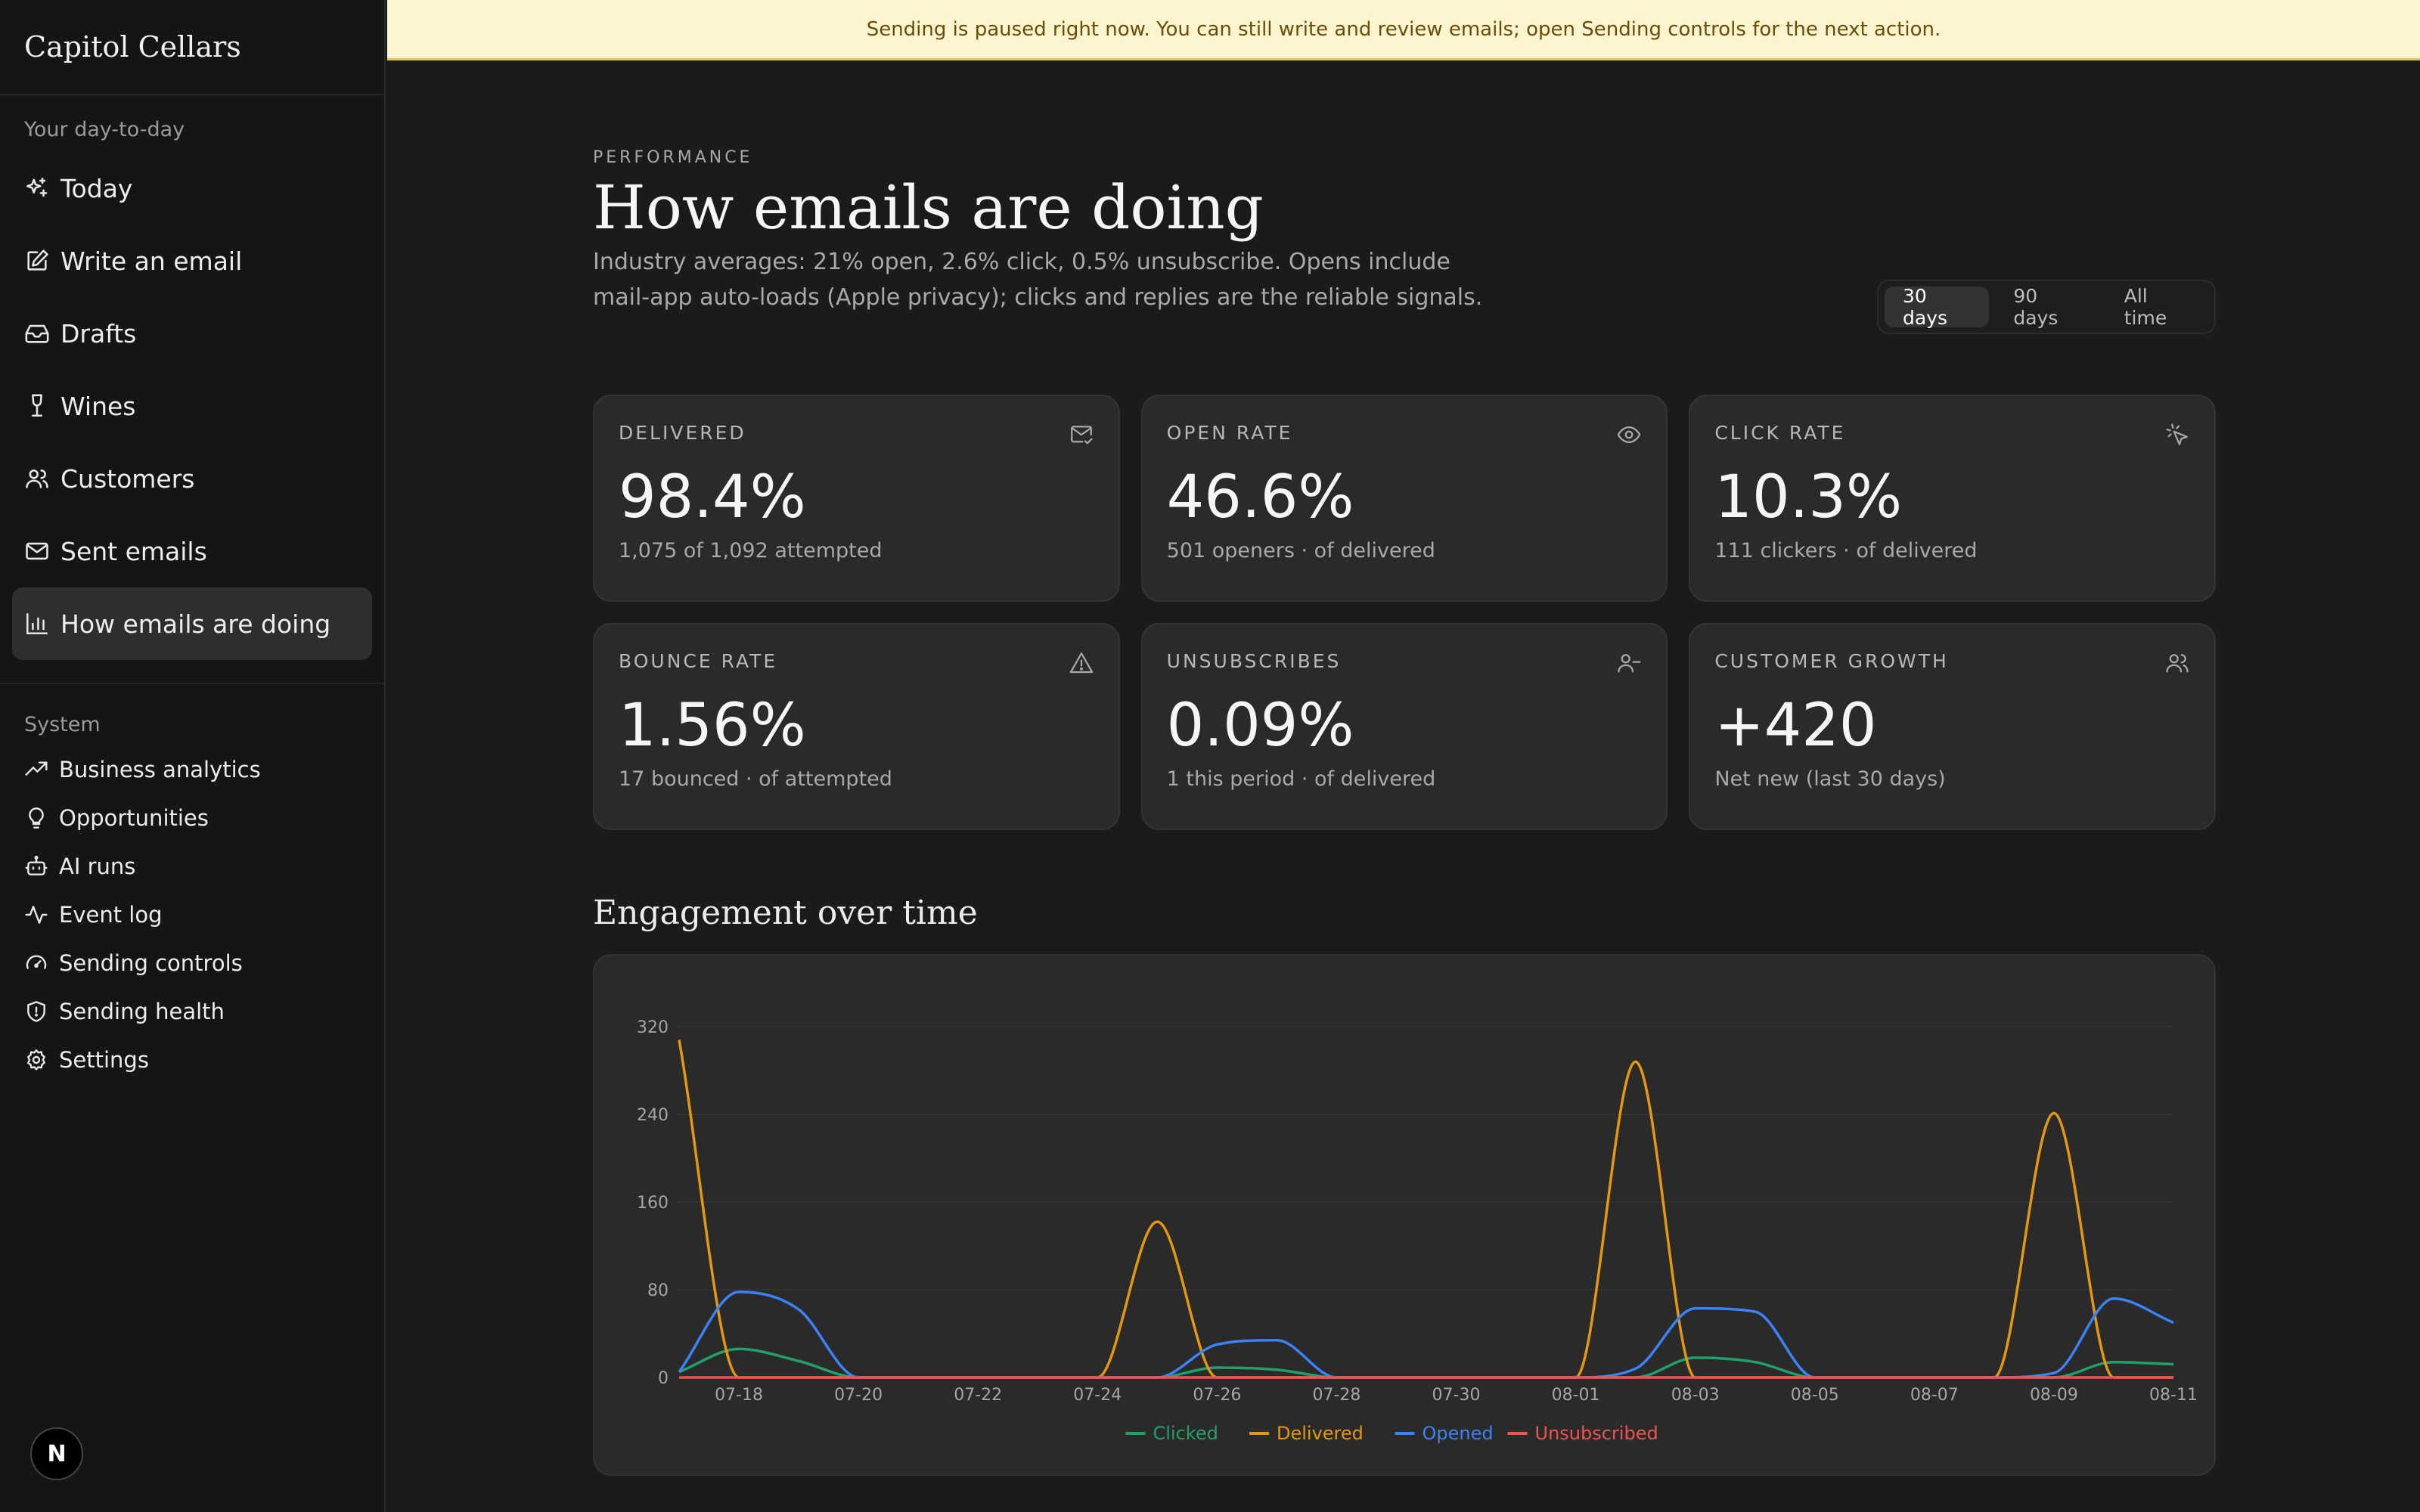 The height and width of the screenshot is (1512, 2420). Describe the element at coordinates (751, 551) in the screenshot. I see `metric-subtext: 1,075 of 1,092 attempted` at that location.